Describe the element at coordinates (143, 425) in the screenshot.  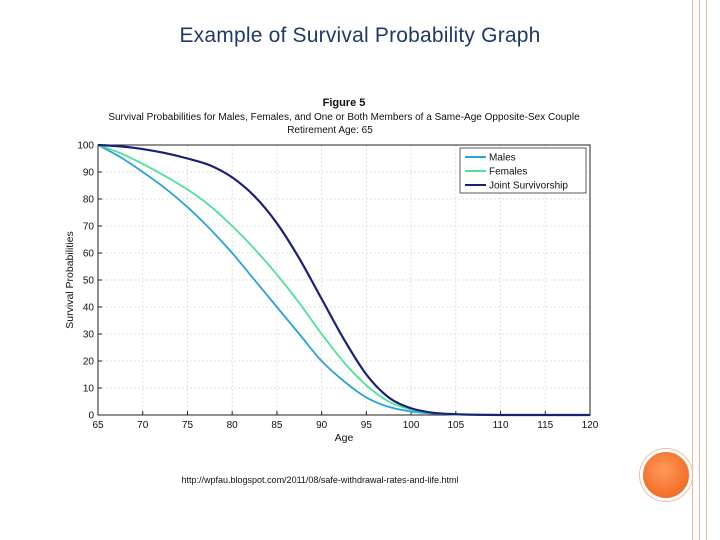
I see `x-tick-label: 70` at that location.